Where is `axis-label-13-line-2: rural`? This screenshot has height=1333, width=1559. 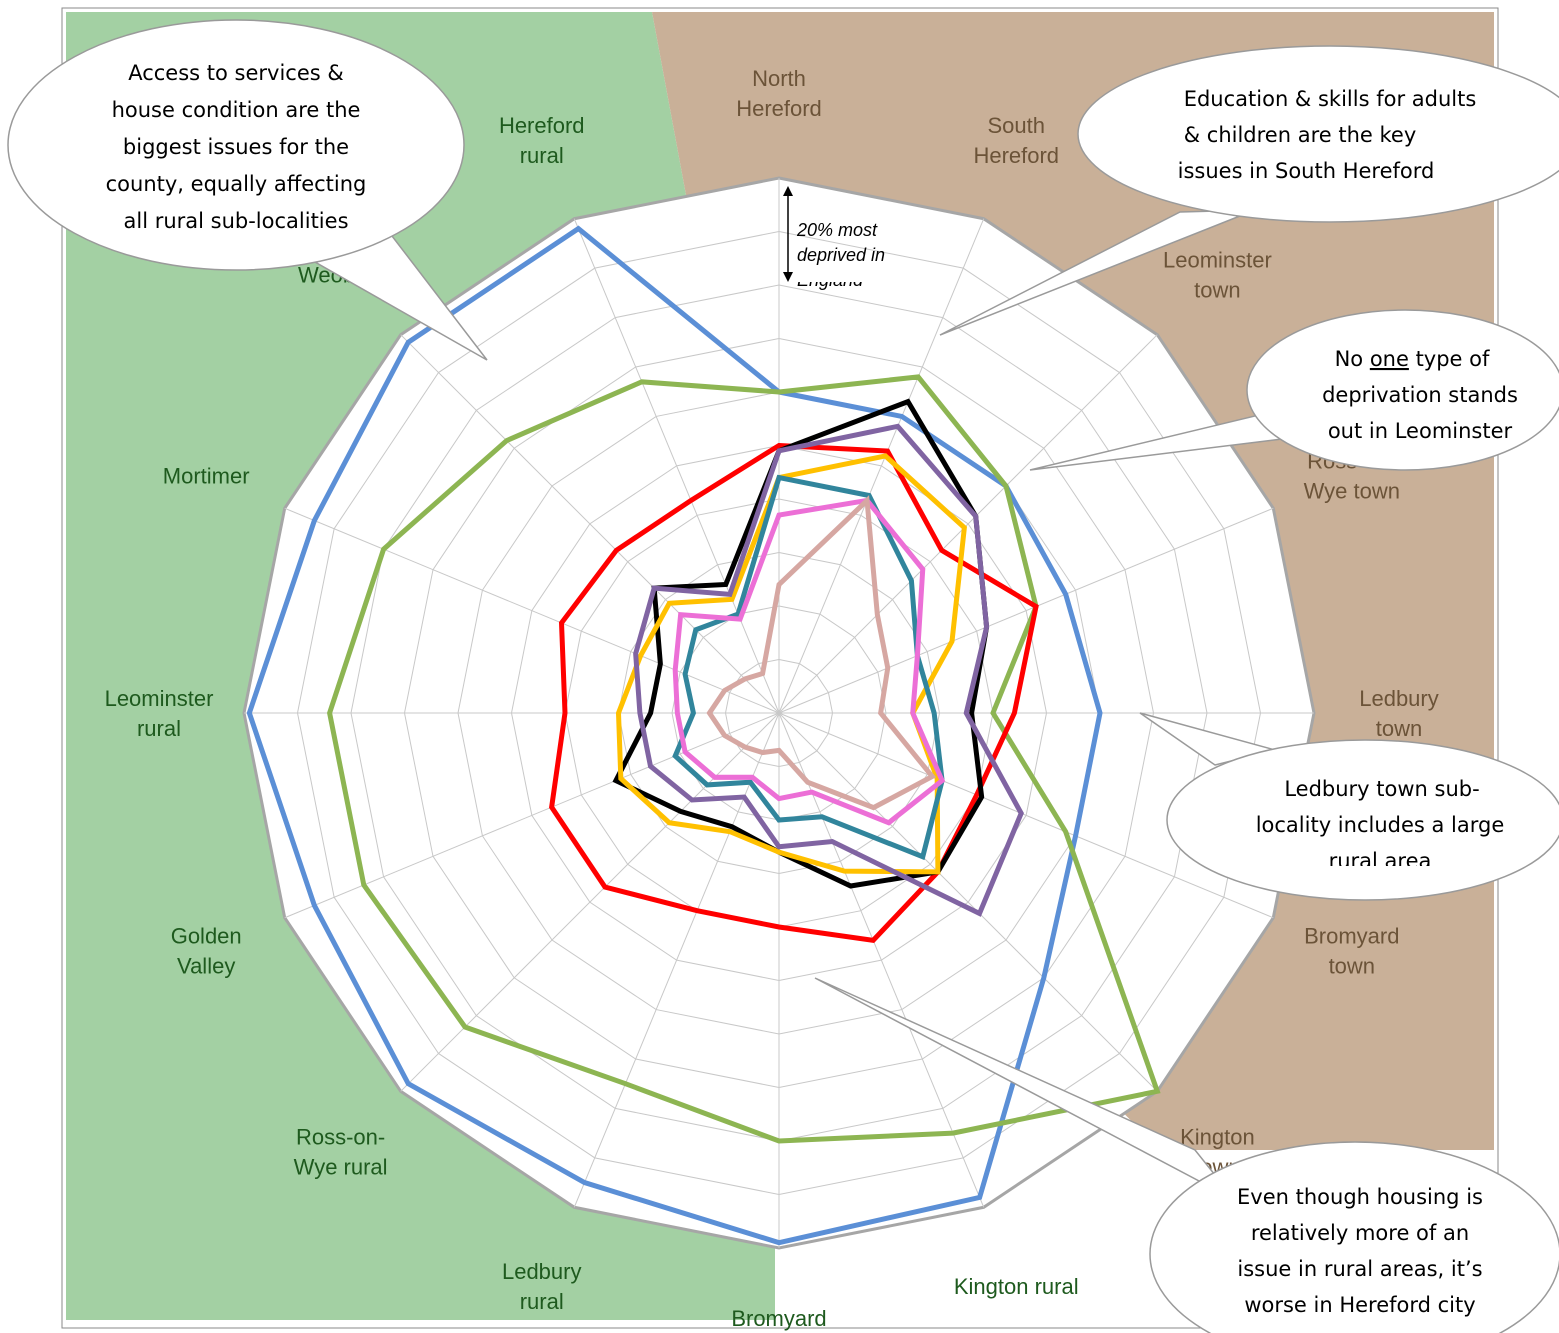
axis-label-13-line-2: rural is located at coordinates (159, 728).